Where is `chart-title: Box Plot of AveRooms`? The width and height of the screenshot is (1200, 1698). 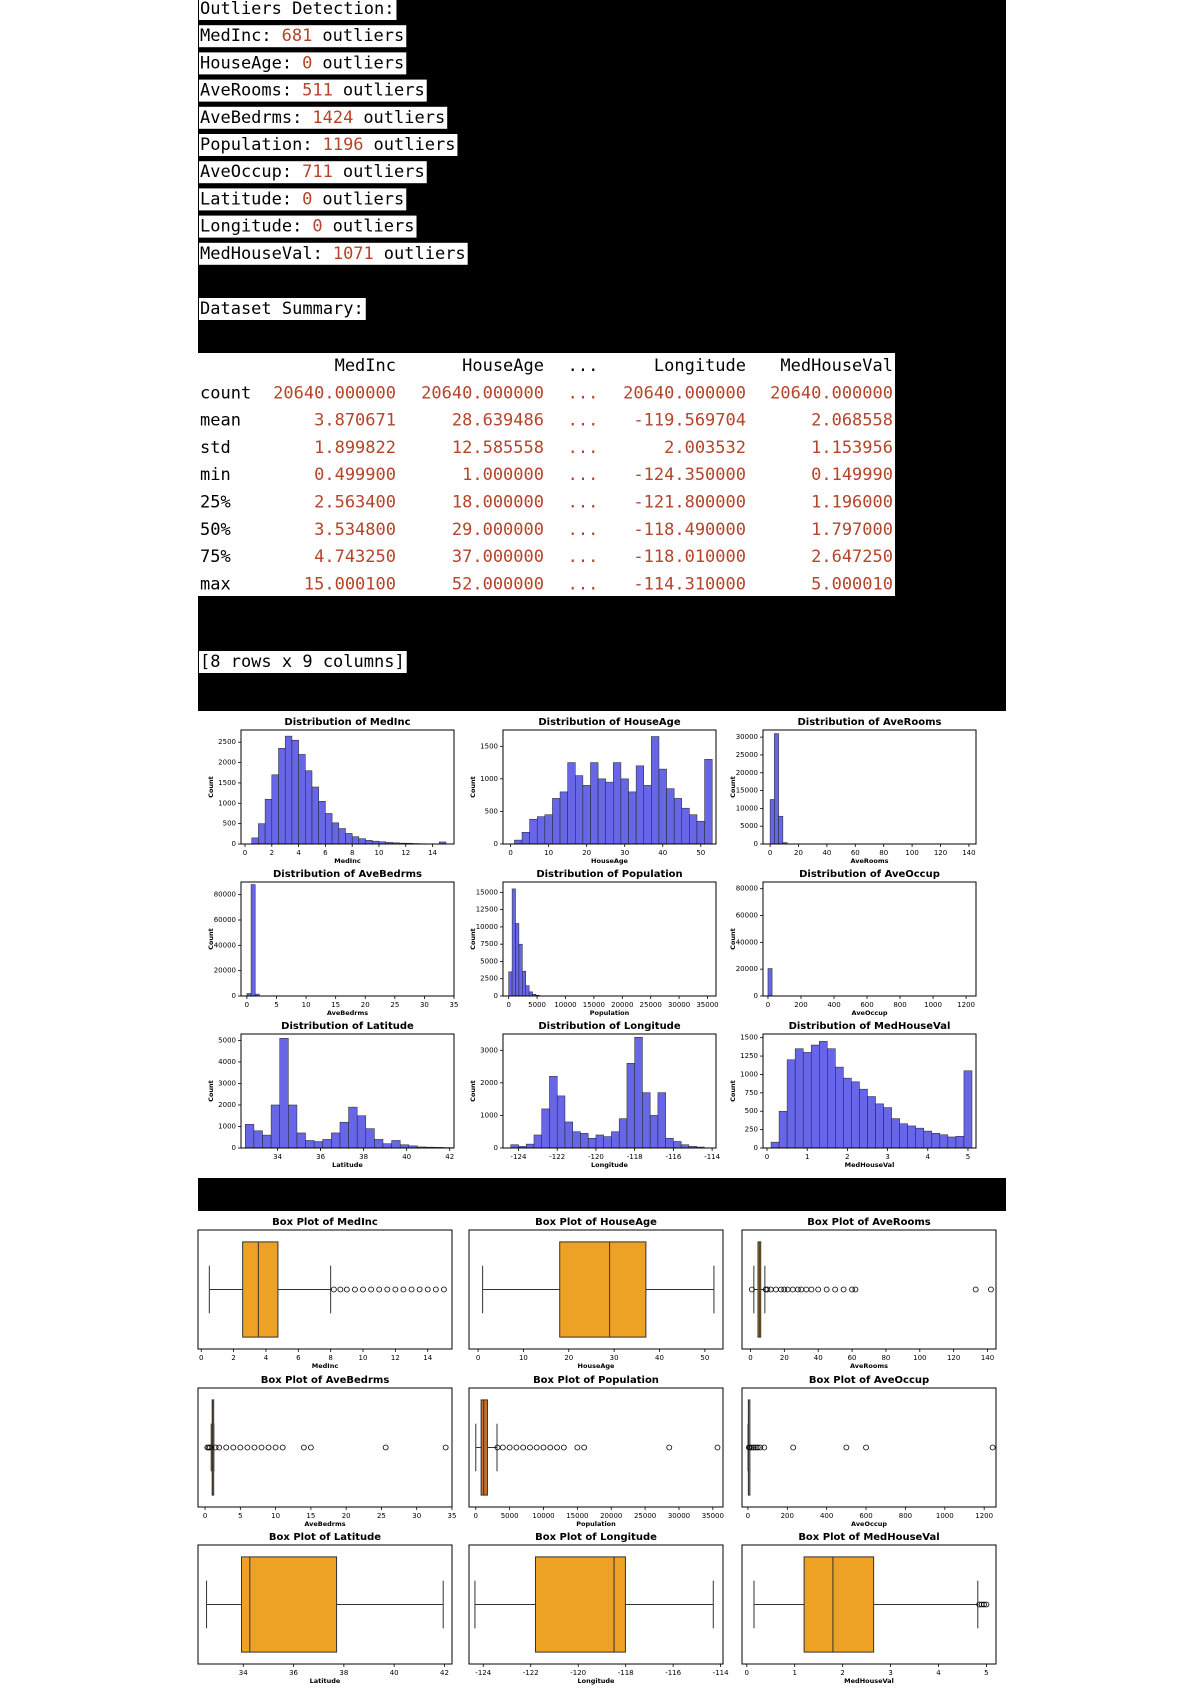 chart-title: Box Plot of AveRooms is located at coordinates (869, 1222).